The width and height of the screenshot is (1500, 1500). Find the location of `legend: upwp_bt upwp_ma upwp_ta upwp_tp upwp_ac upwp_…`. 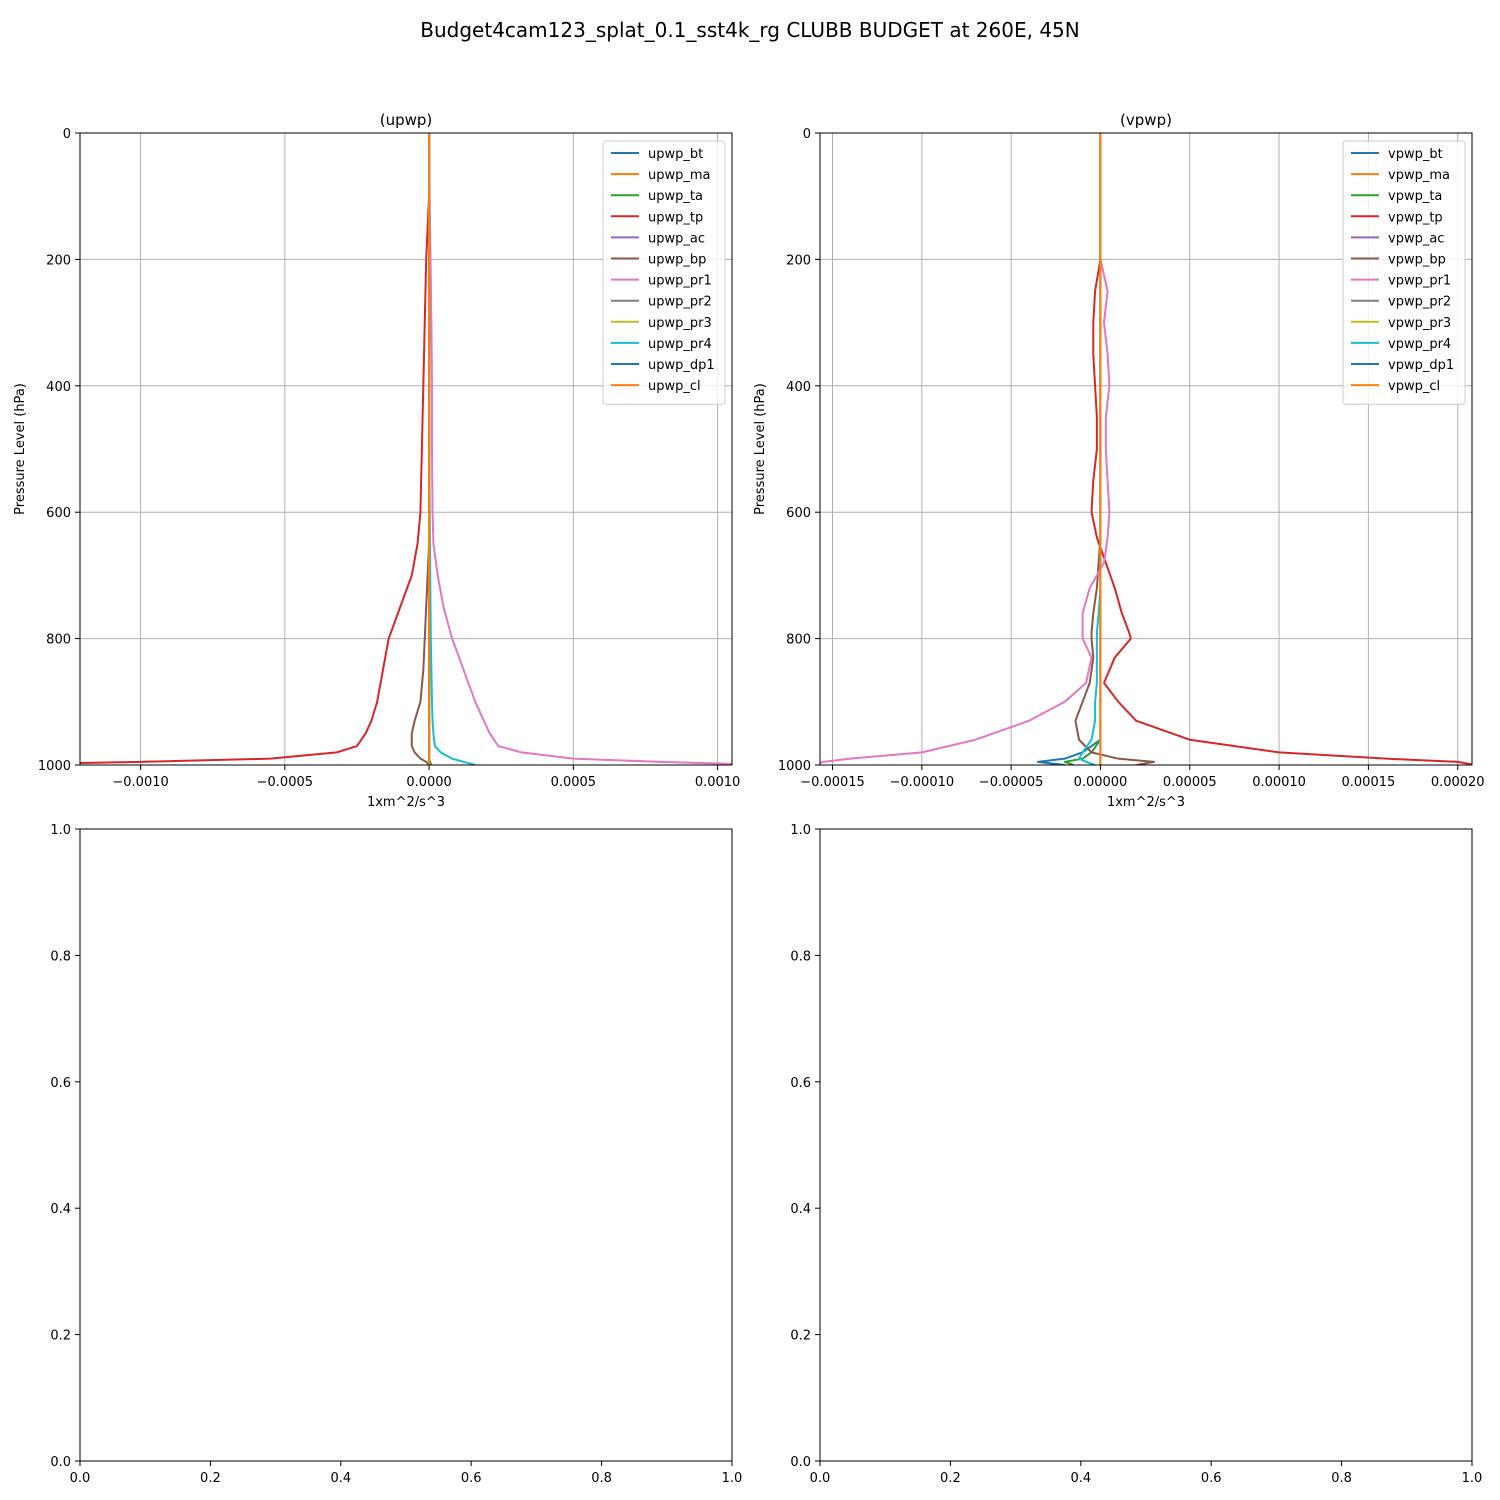

legend: upwp_bt upwp_ma upwp_ta upwp_tp upwp_ac upwp_… is located at coordinates (664, 272).